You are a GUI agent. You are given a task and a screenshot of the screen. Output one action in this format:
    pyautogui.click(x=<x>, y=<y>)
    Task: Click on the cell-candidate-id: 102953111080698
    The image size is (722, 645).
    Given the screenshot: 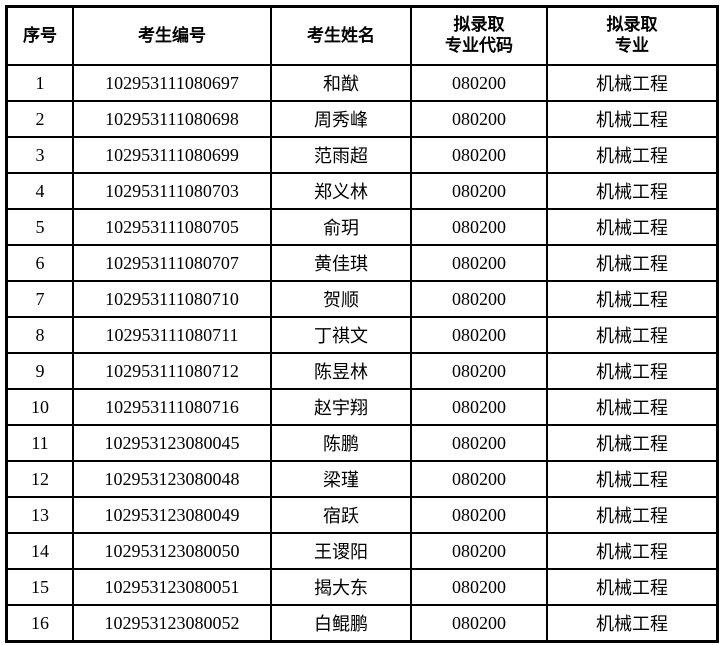 What is the action you would take?
    pyautogui.click(x=172, y=119)
    